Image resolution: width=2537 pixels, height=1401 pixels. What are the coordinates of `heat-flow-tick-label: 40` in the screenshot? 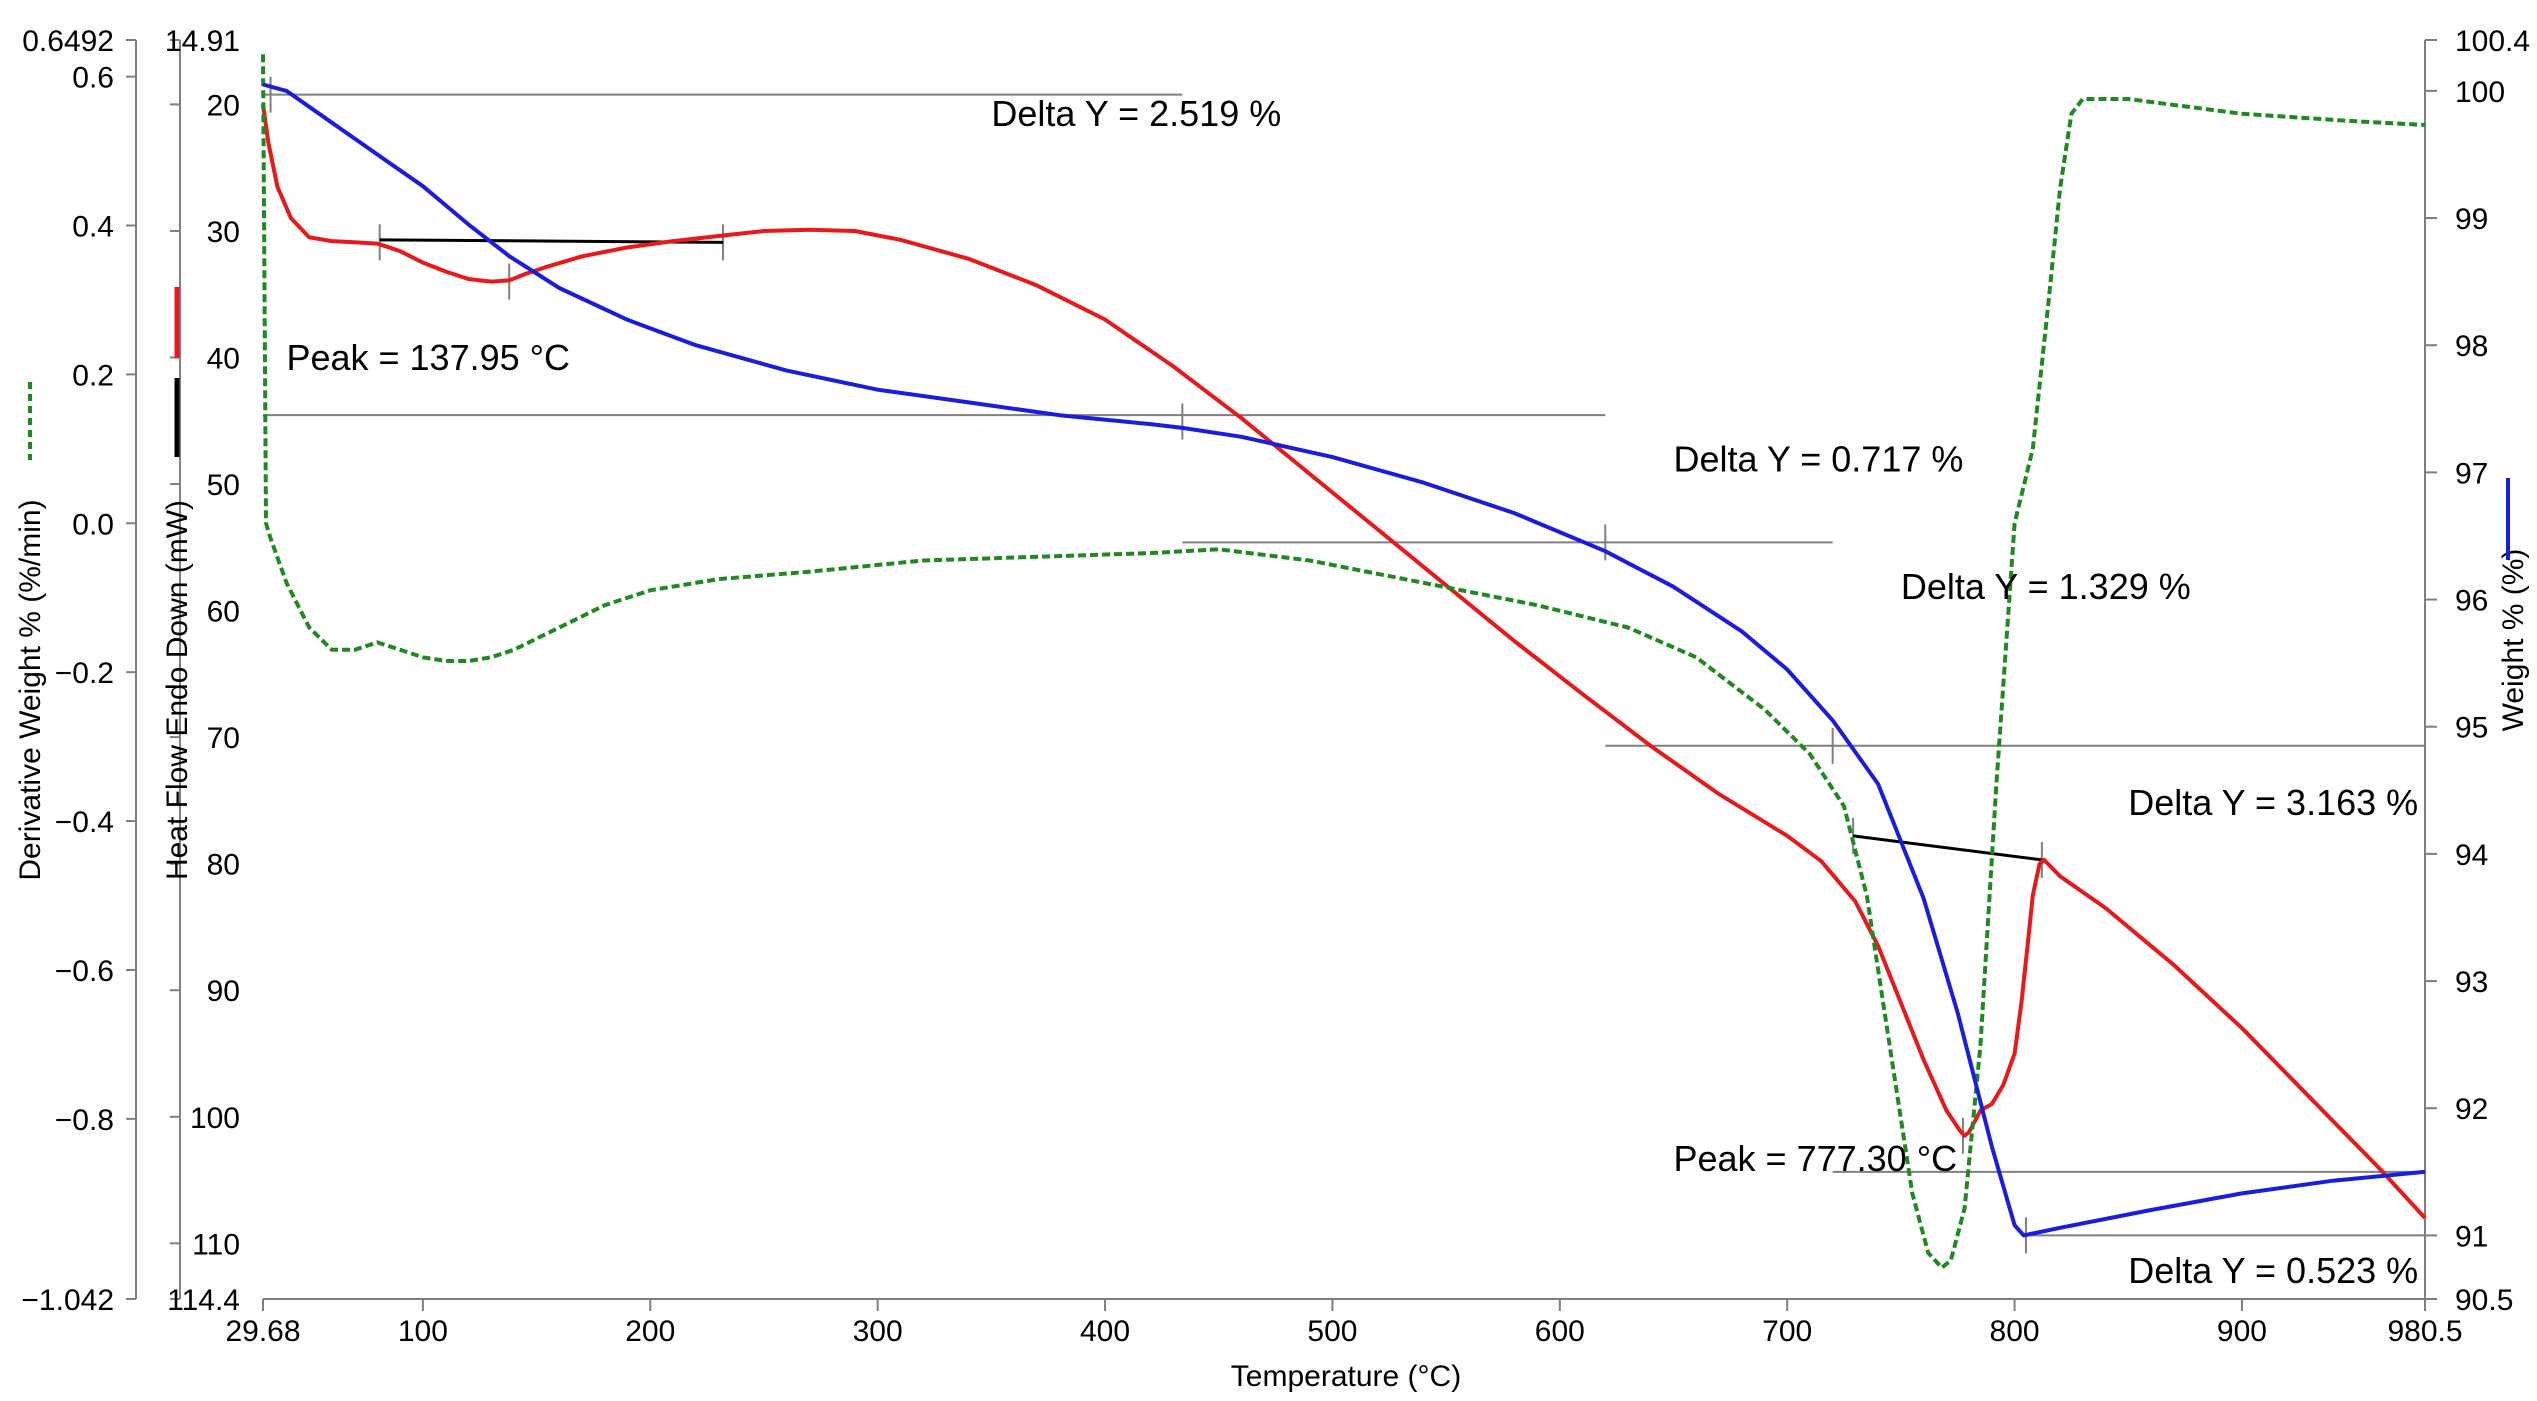 It's located at (223, 359).